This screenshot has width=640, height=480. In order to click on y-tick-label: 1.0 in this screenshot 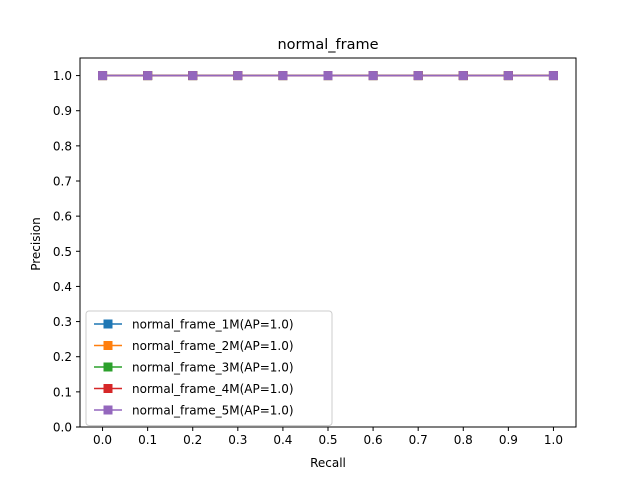, I will do `click(62, 76)`.